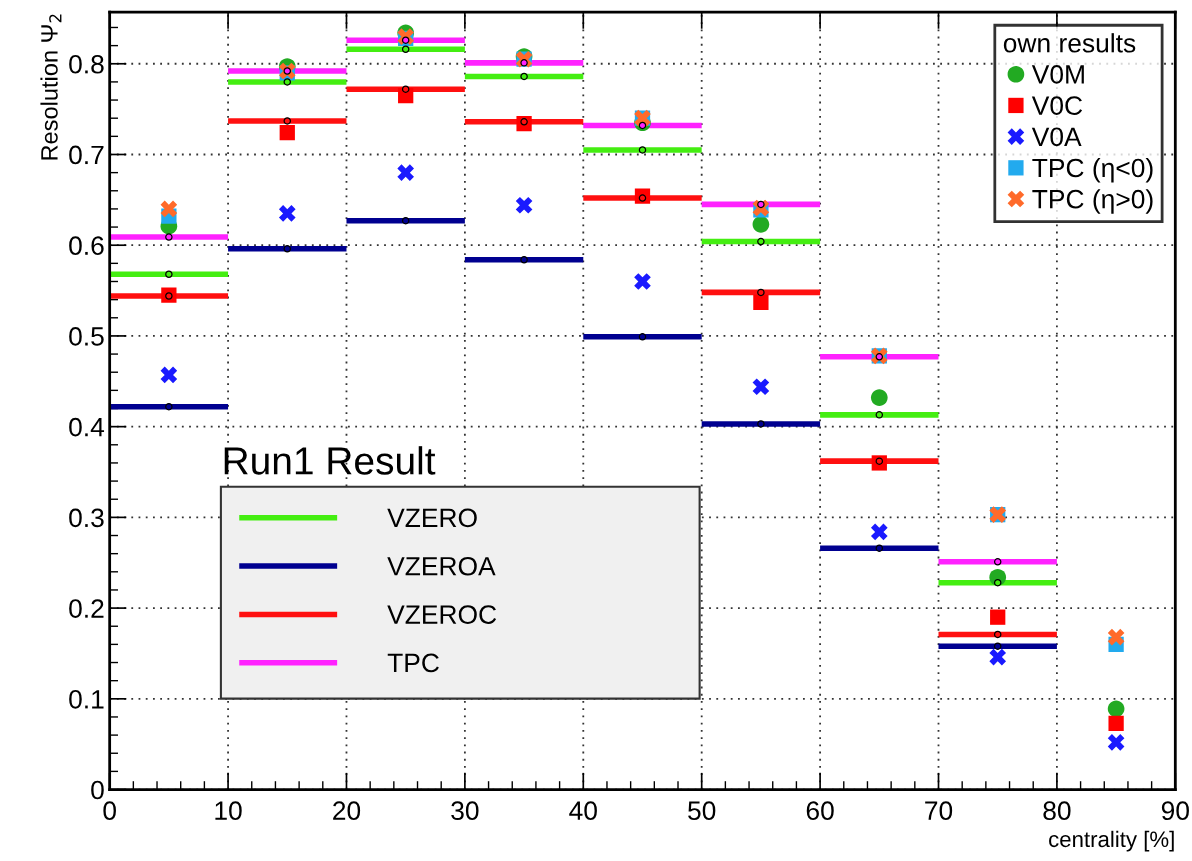  I want to click on y-tick-label: 0.7, so click(86, 155).